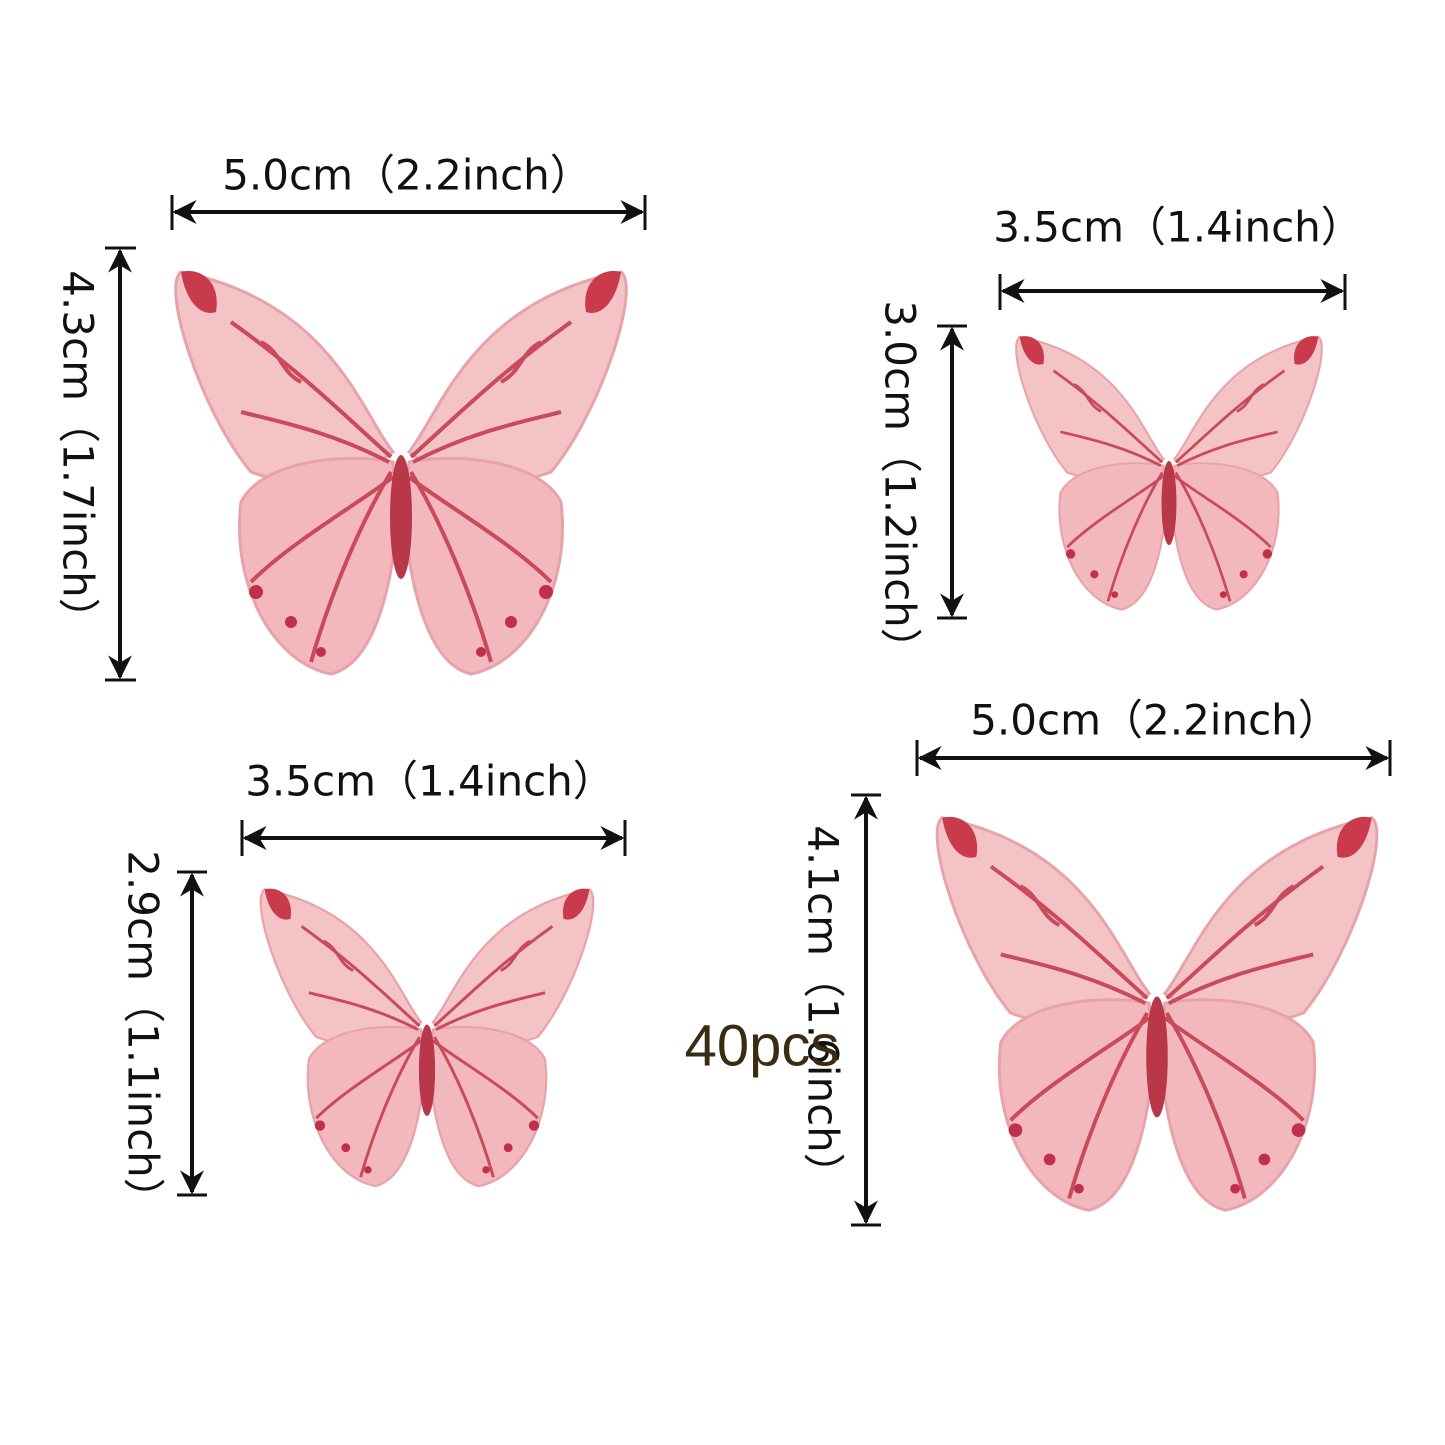 The image size is (1445, 1445). Describe the element at coordinates (78, 455) in the screenshot. I see `height-label: 4.3cm（1.7inch）` at that location.